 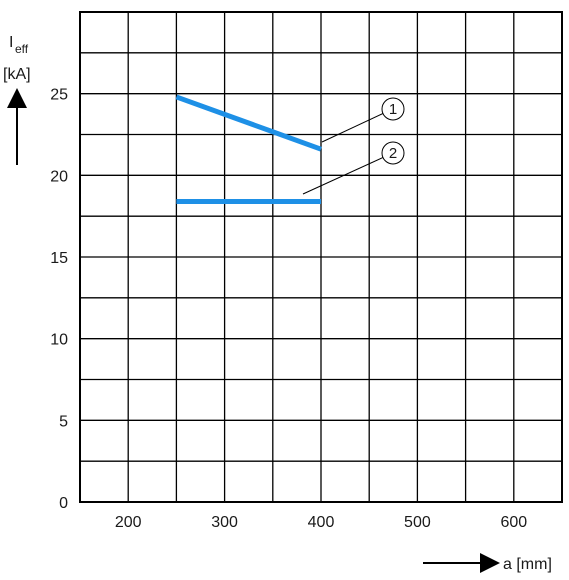 I want to click on callout-2-number: 2, so click(x=393, y=153).